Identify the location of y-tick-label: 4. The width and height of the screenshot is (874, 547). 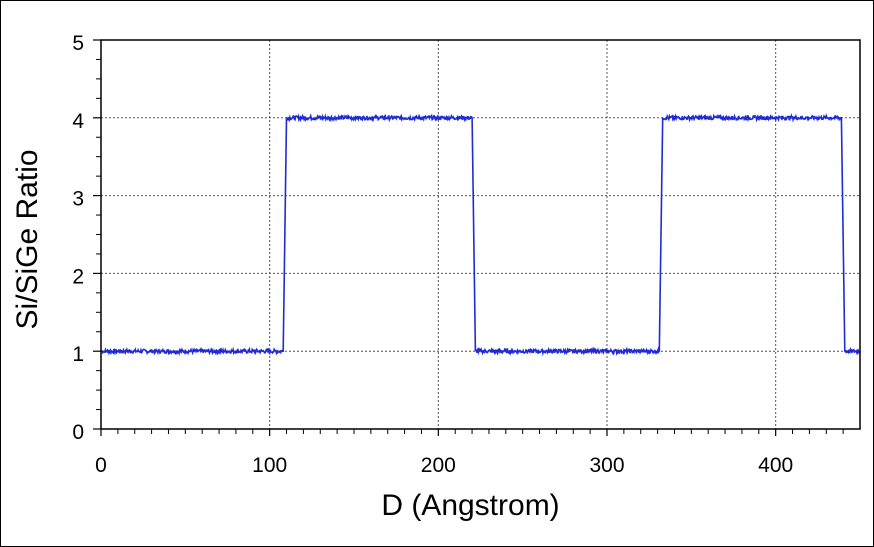
(78, 121).